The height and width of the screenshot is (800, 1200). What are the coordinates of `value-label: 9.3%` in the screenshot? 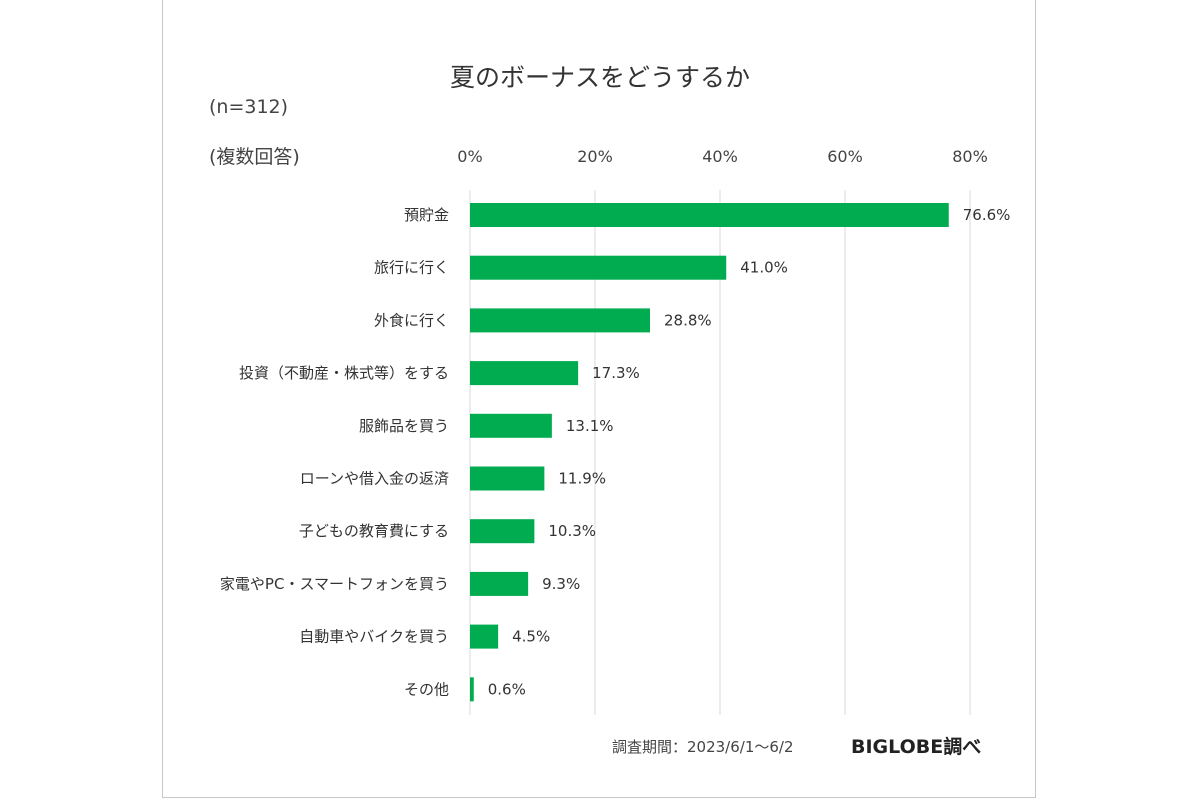 It's located at (561, 584).